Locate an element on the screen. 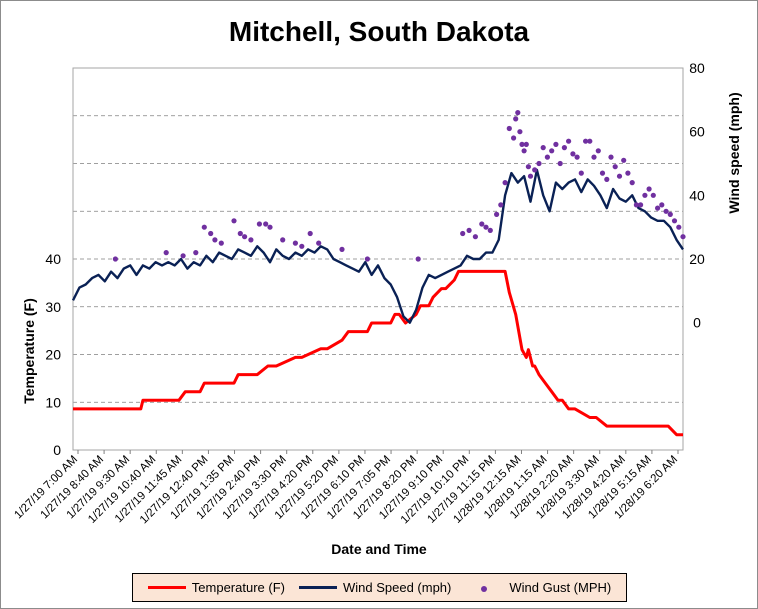 This screenshot has width=758, height=609. legend-item-wind-speed: Wind Speed (mph) is located at coordinates (375, 587).